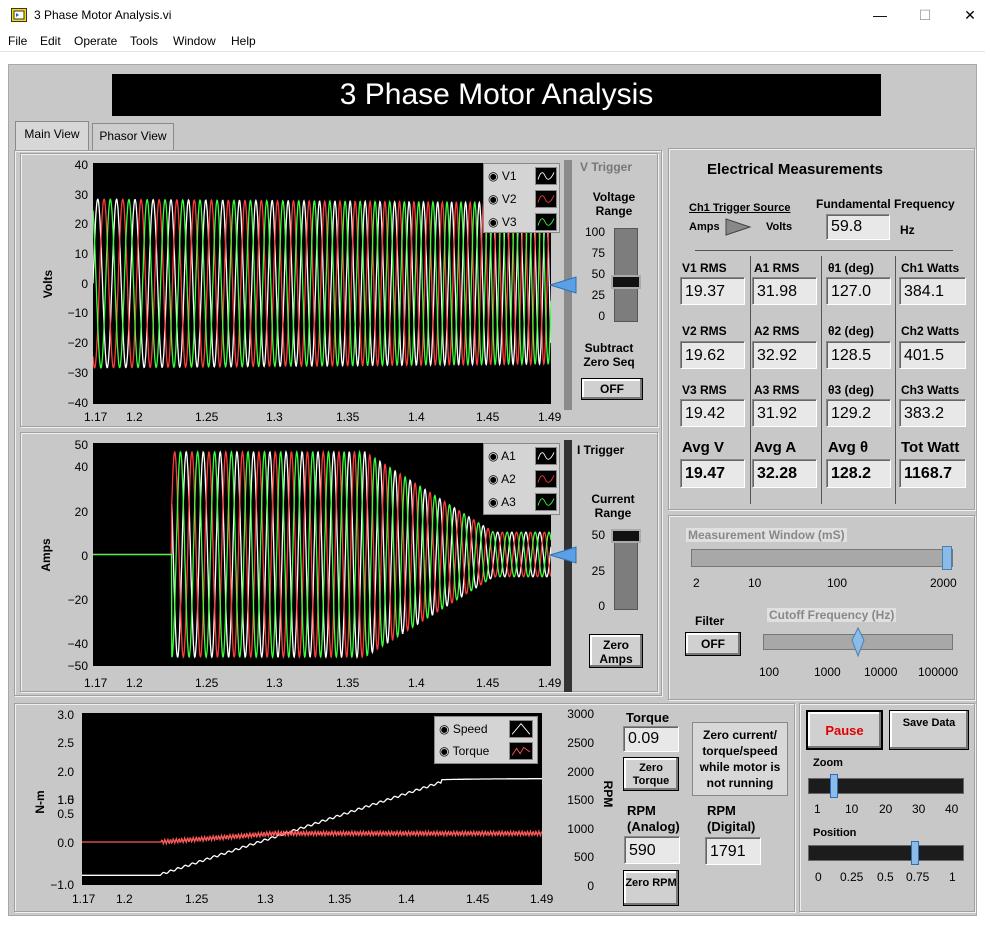 Image resolution: width=985 pixels, height=932 pixels. Describe the element at coordinates (50, 41) in the screenshot. I see `menu-edit: Edit` at that location.